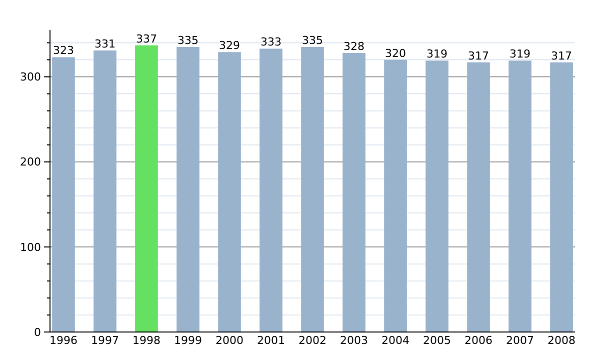 This screenshot has width=600, height=350. What do you see at coordinates (354, 340) in the screenshot?
I see `x-tick-label: 2003` at bounding box center [354, 340].